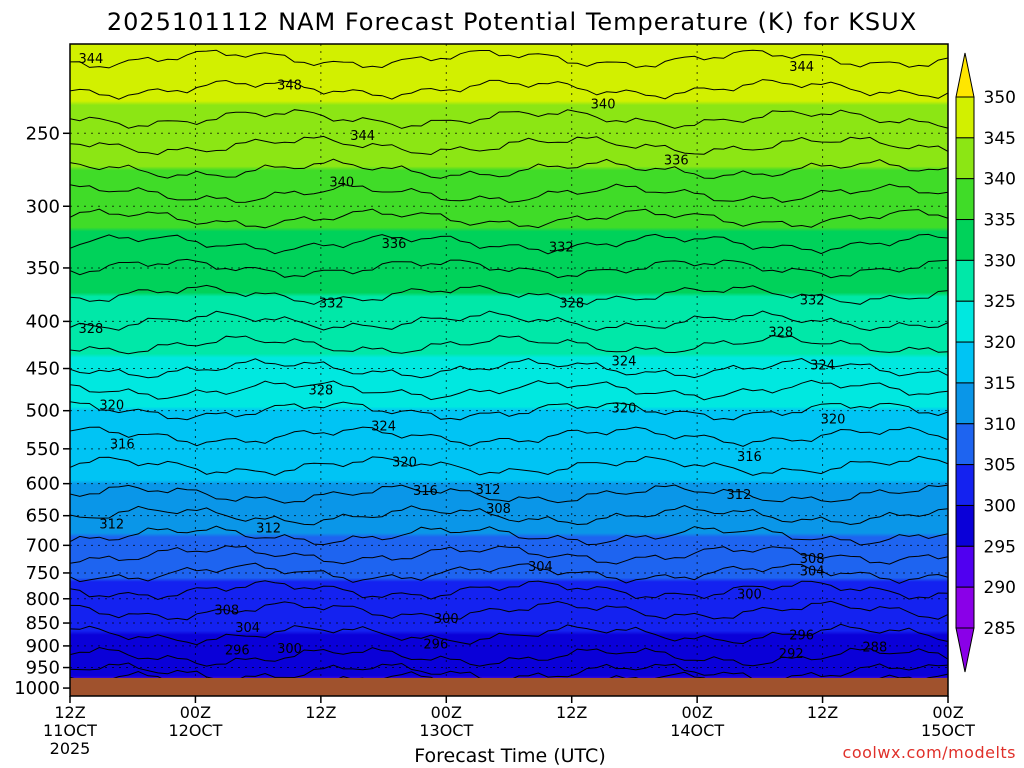 This screenshot has width=1024, height=768. What do you see at coordinates (874, 648) in the screenshot?
I see `contour-label: 288` at bounding box center [874, 648].